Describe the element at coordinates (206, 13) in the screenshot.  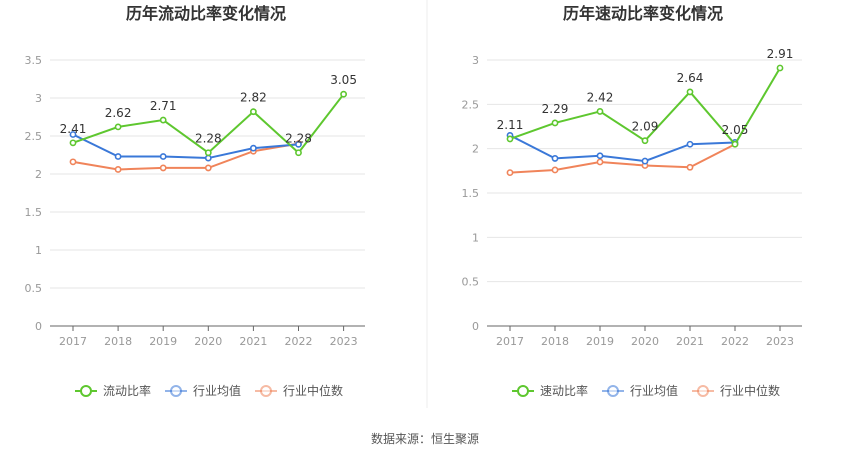
I see `chart-title-1: 历年流动比率变化情况` at that location.